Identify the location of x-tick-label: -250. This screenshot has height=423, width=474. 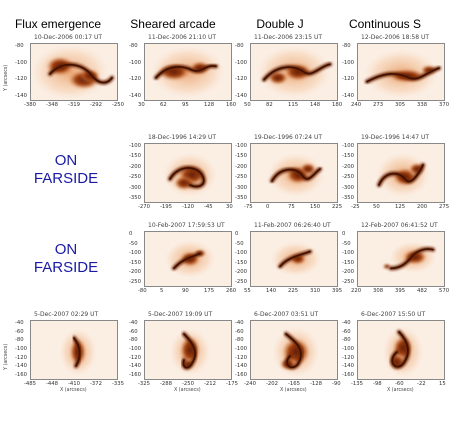
(118, 105).